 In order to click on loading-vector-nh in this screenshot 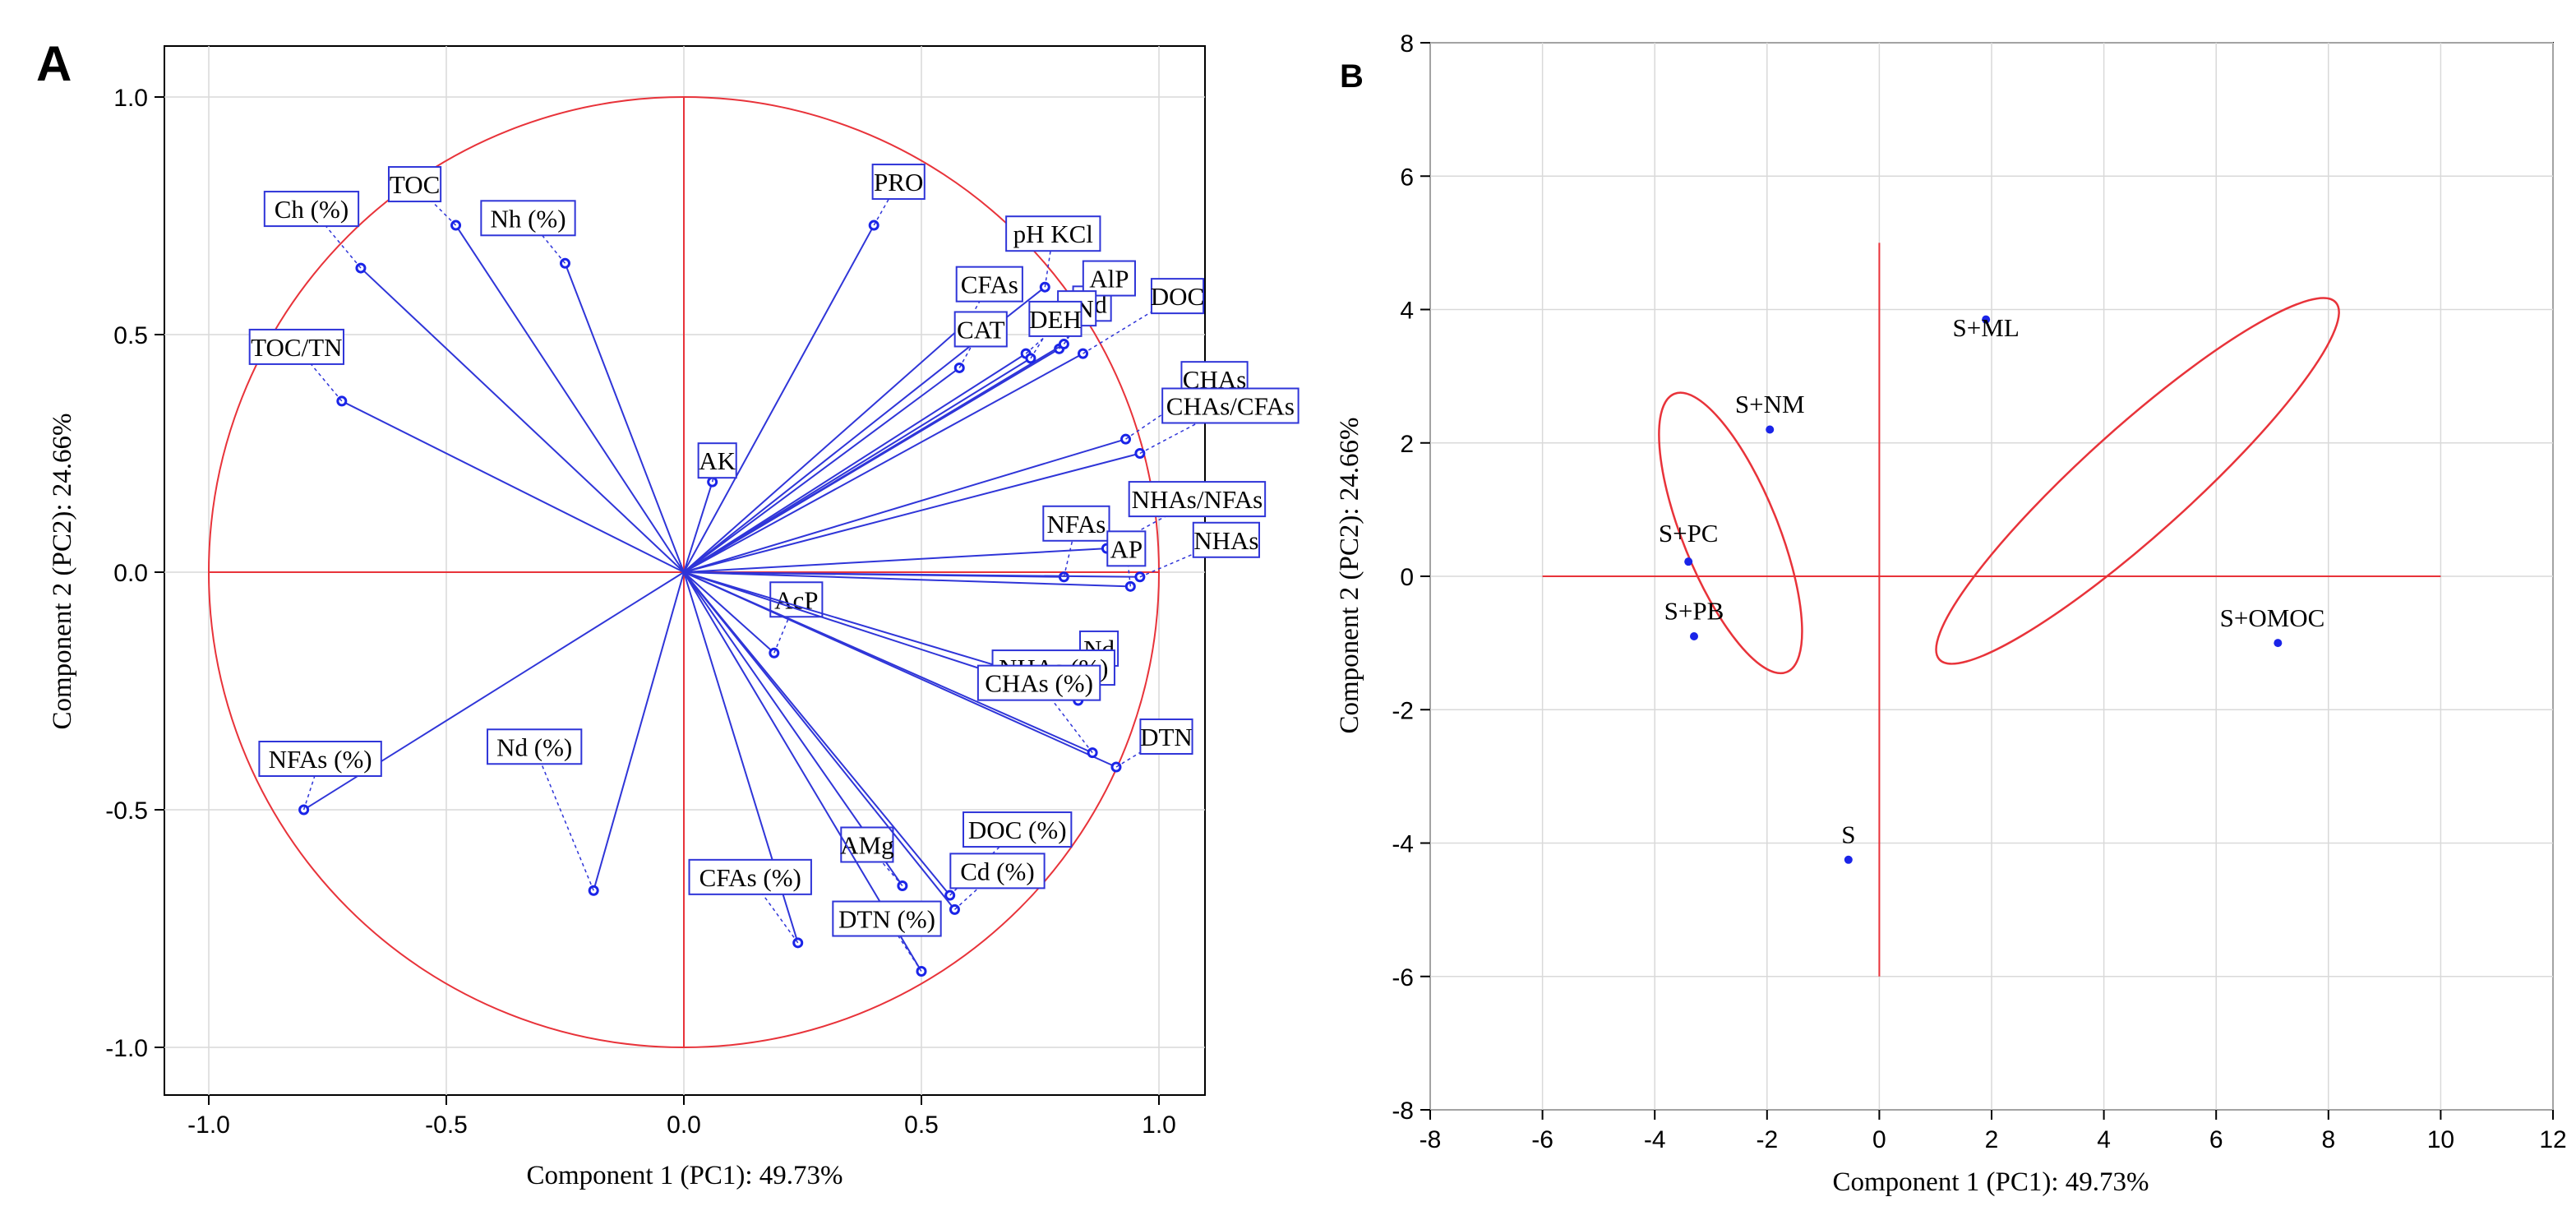, I will do `click(624, 417)`.